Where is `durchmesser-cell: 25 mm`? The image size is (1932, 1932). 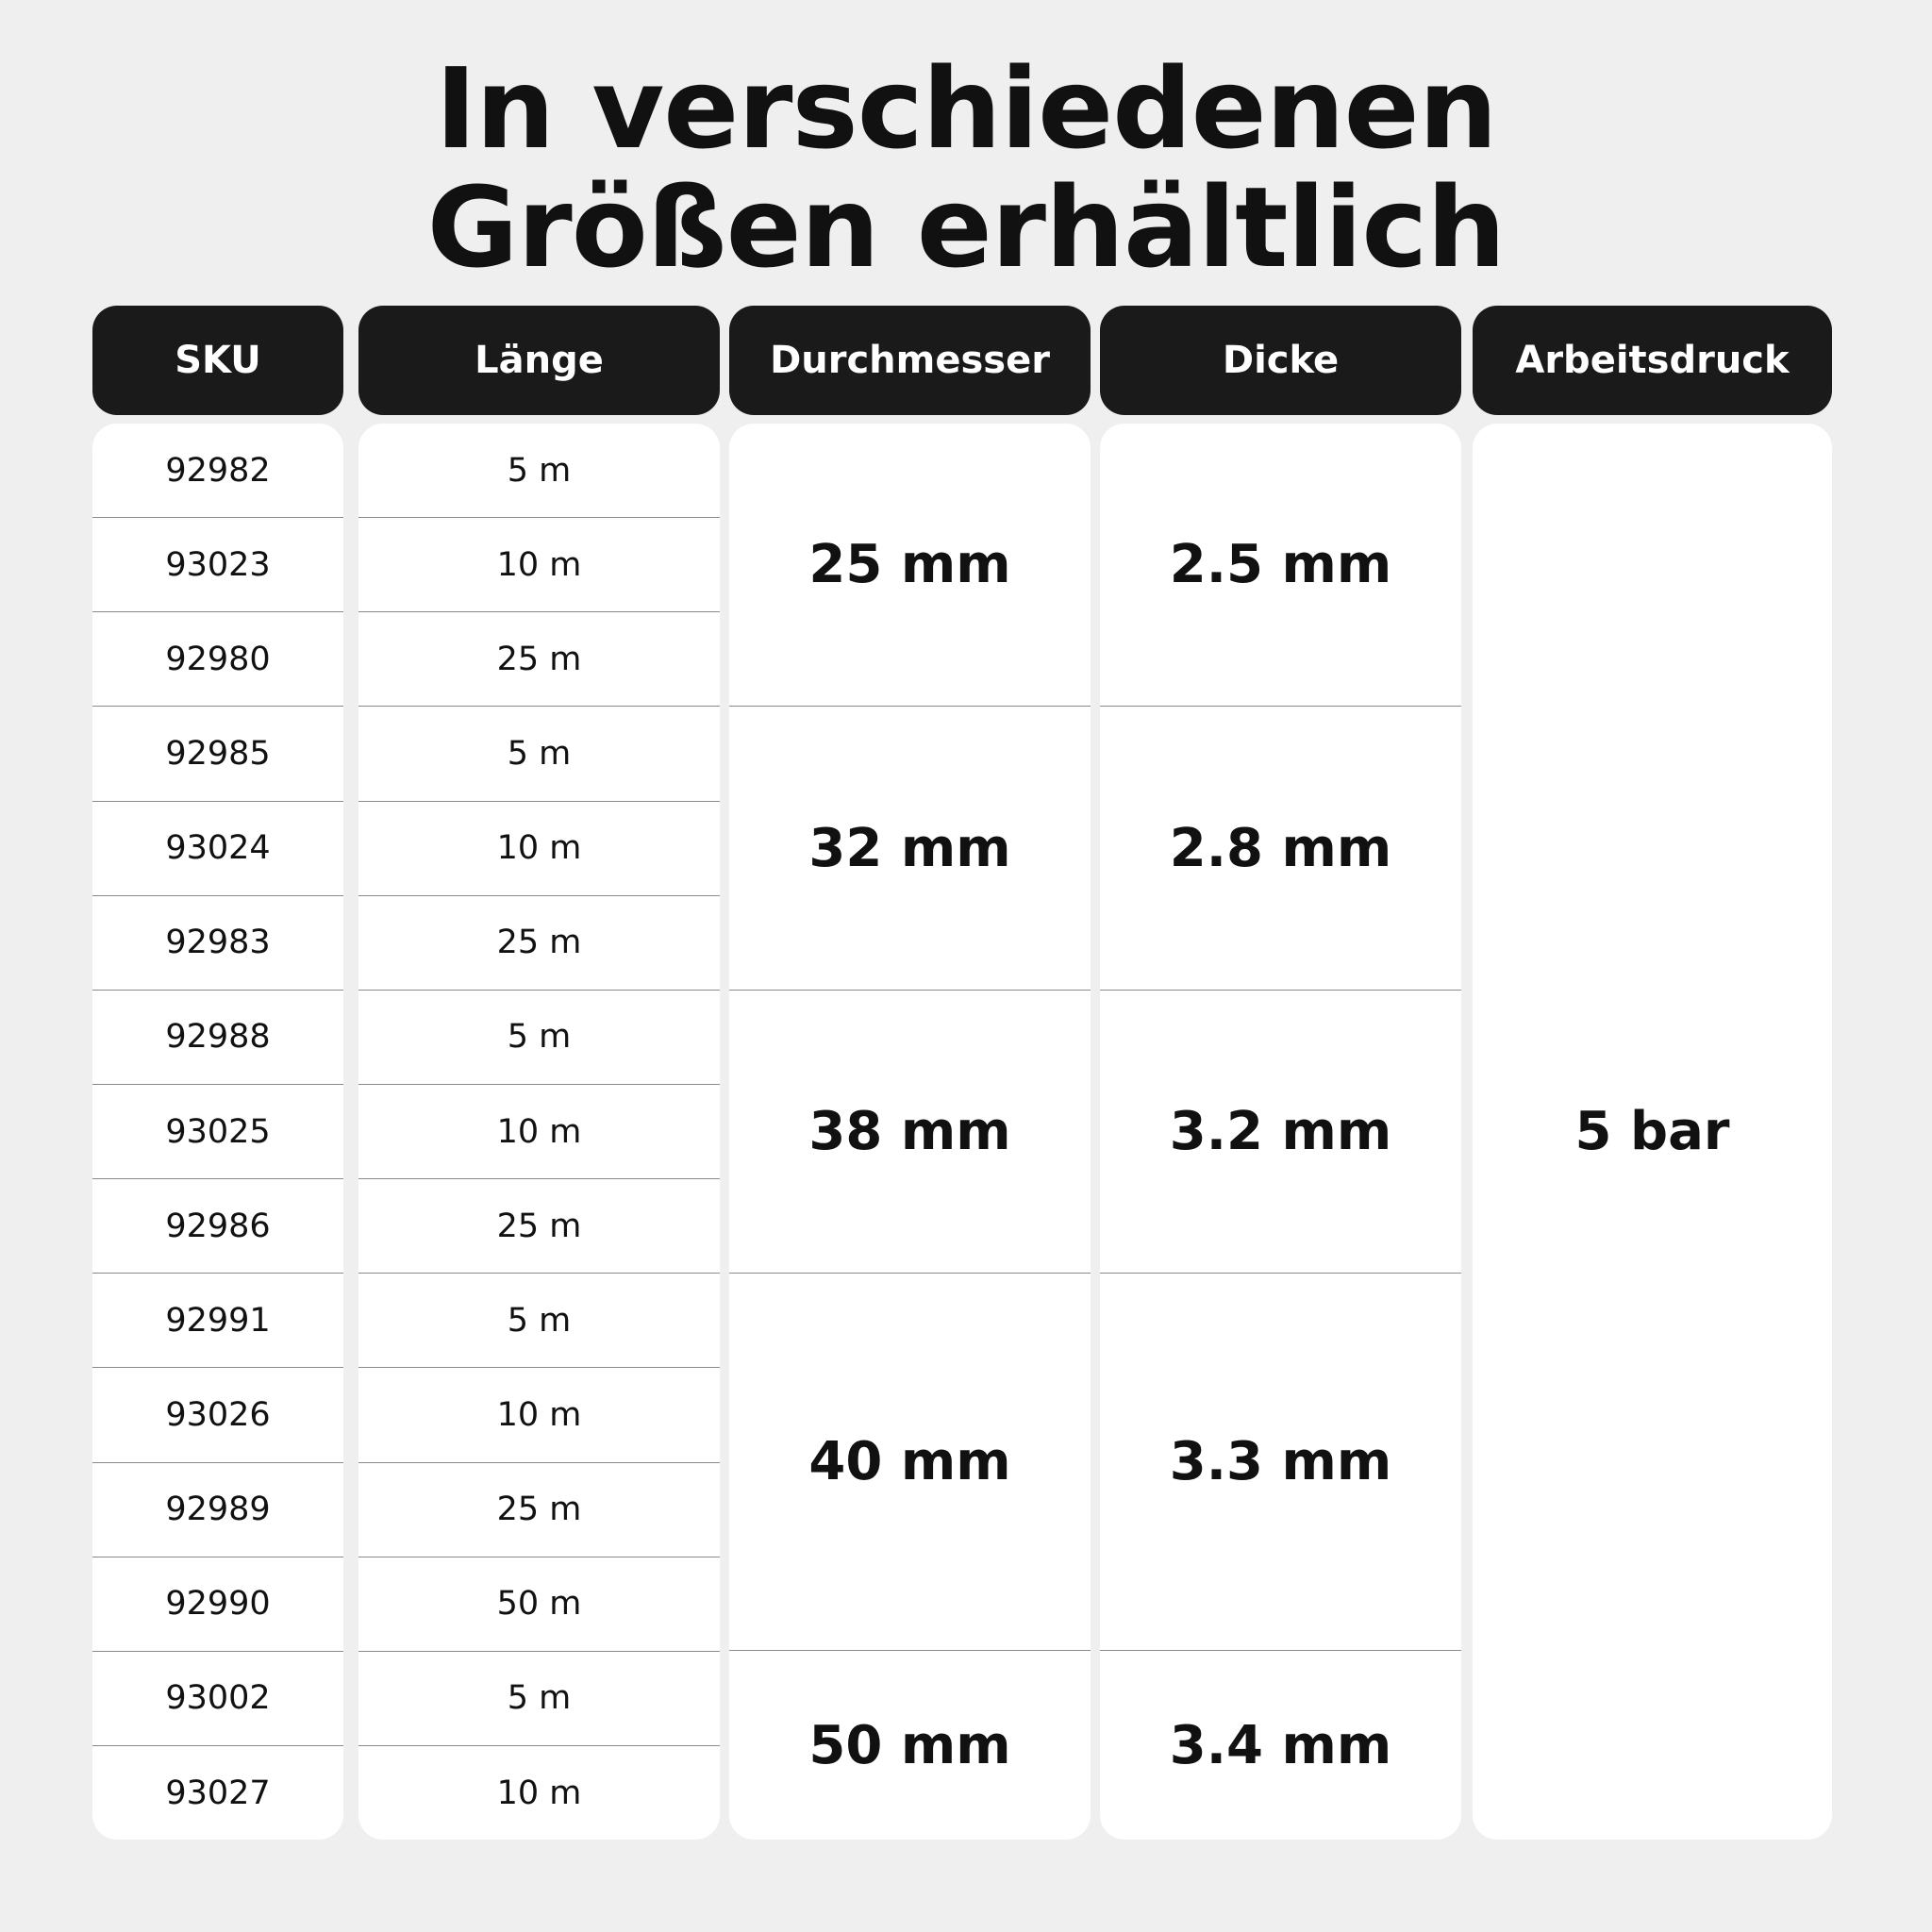
durchmesser-cell: 25 mm is located at coordinates (910, 565).